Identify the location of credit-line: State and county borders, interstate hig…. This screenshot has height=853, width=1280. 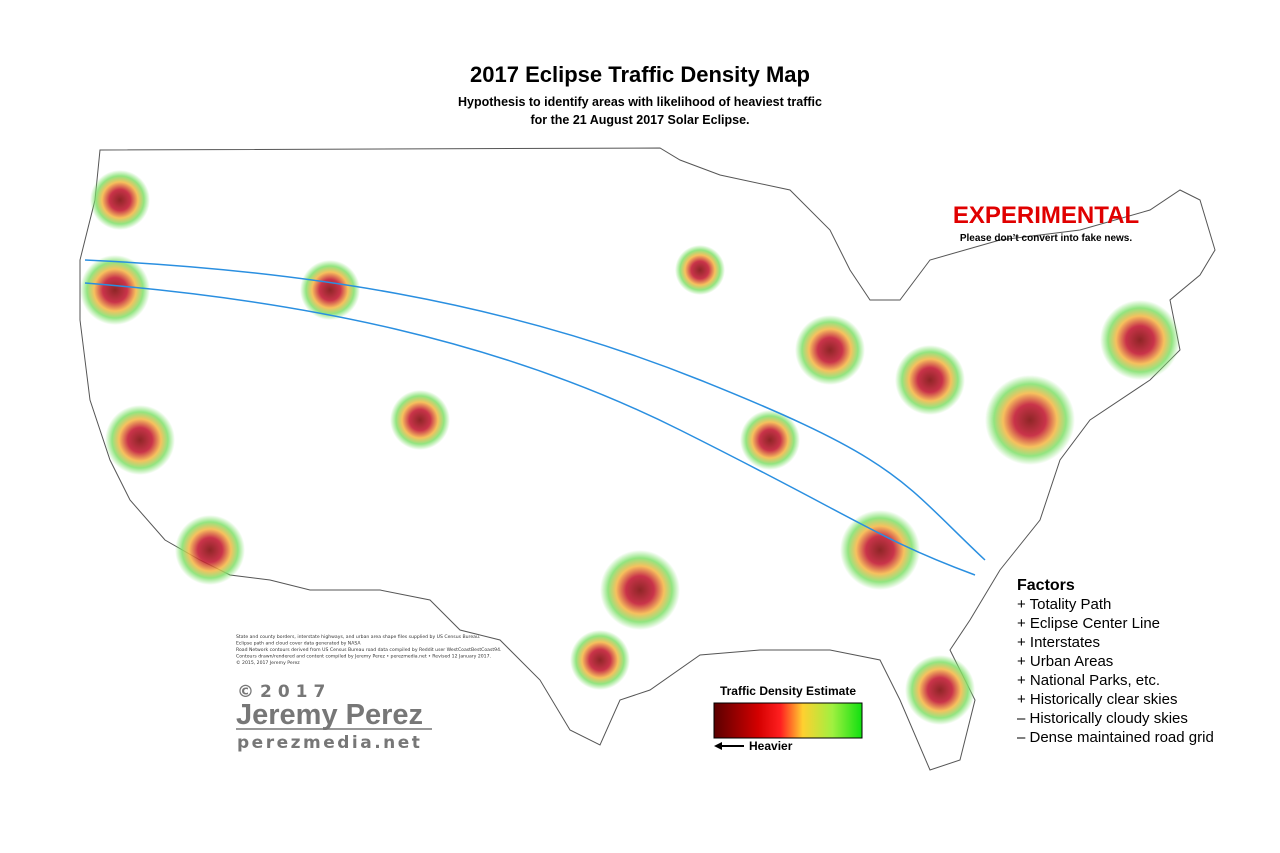
(358, 637).